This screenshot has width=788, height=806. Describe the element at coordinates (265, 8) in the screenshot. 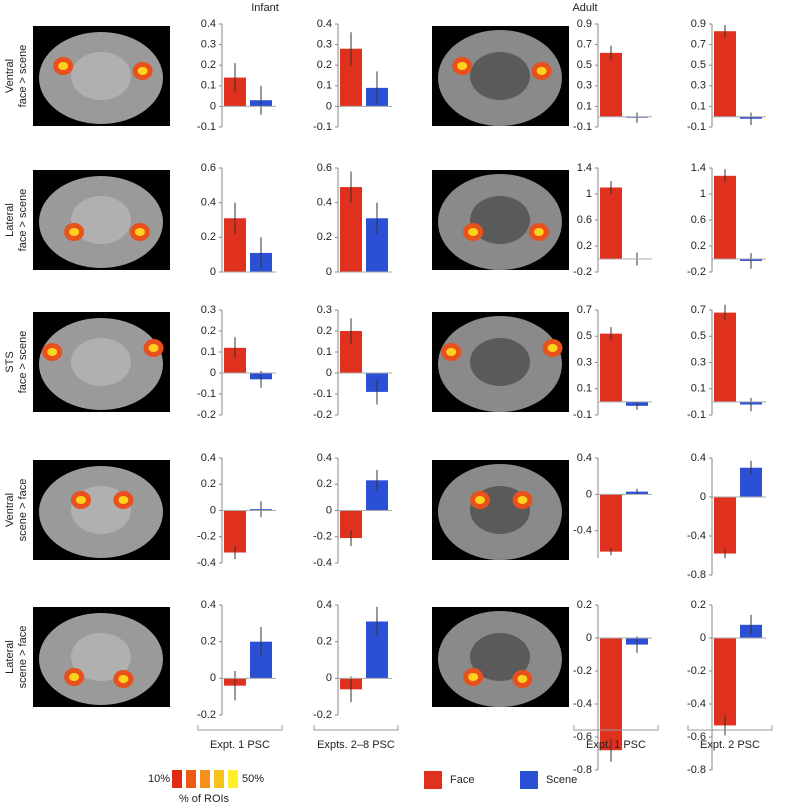

I see `column-header: Infant` at that location.